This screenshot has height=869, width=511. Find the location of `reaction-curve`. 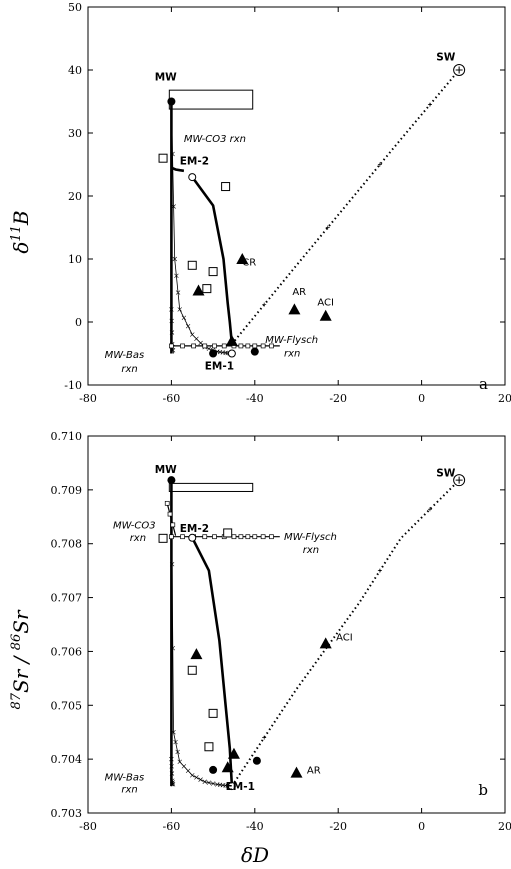

reaction-curve is located at coordinates (201, 227).